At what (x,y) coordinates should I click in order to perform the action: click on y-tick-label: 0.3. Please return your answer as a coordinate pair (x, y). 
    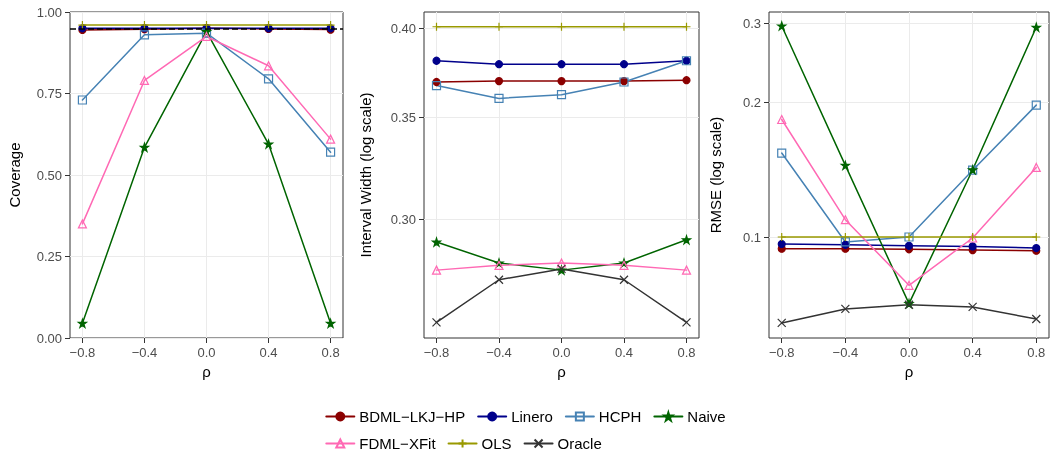
    Looking at the image, I should click on (751, 23).